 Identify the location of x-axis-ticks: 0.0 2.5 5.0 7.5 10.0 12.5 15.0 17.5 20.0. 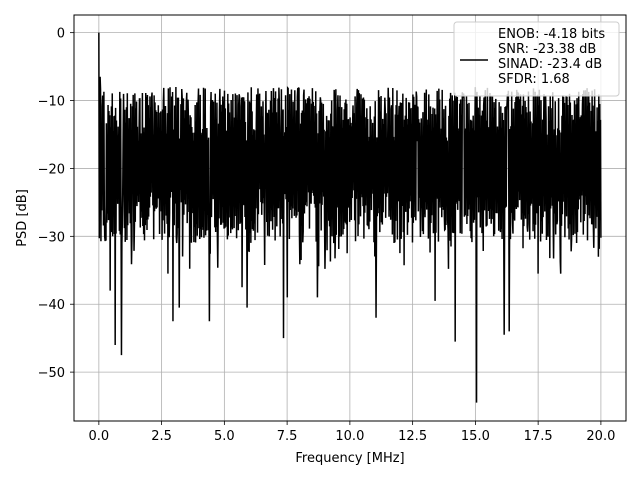
(352, 432).